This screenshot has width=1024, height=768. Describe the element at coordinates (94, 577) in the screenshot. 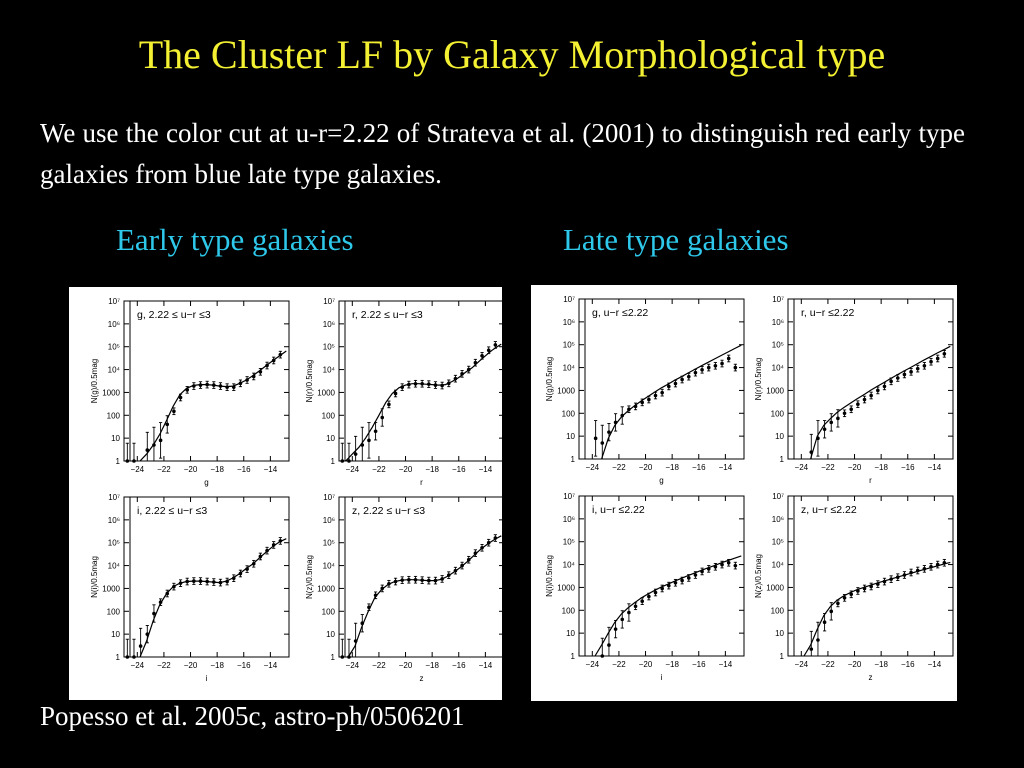

I see `y-axis-label: N(i)/0.5mag` at that location.